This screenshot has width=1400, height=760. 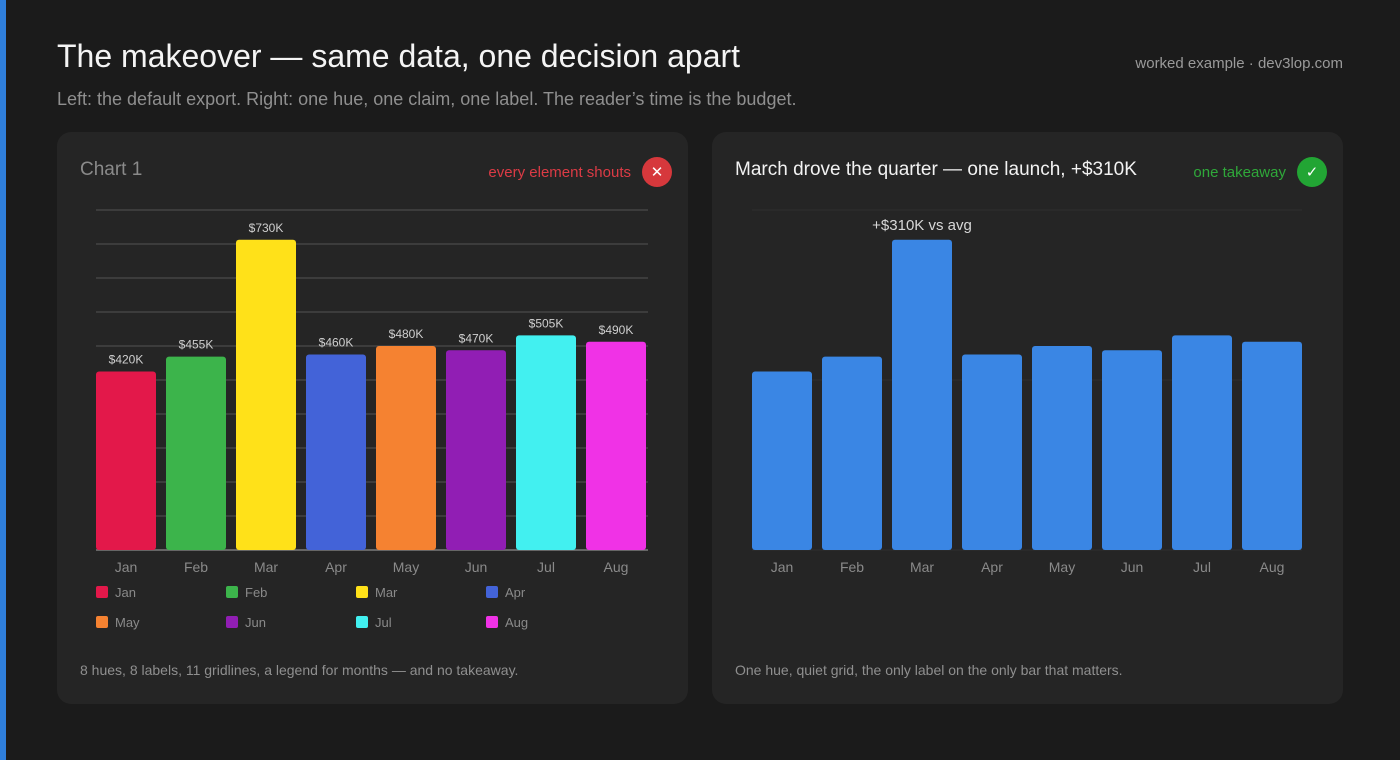 What do you see at coordinates (376, 172) in the screenshot?
I see `panel-header: Chart 1 every element shouts ✕` at bounding box center [376, 172].